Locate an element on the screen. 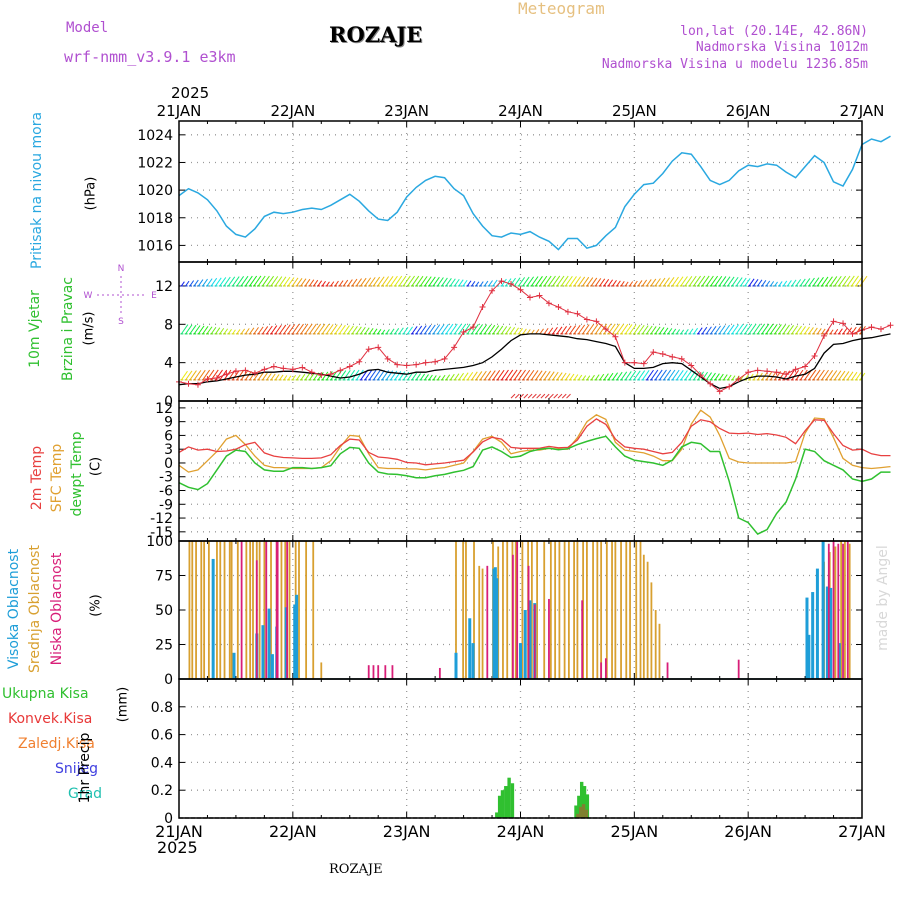 The height and width of the screenshot is (900, 900). y-tick-label: -3 is located at coordinates (166, 478).